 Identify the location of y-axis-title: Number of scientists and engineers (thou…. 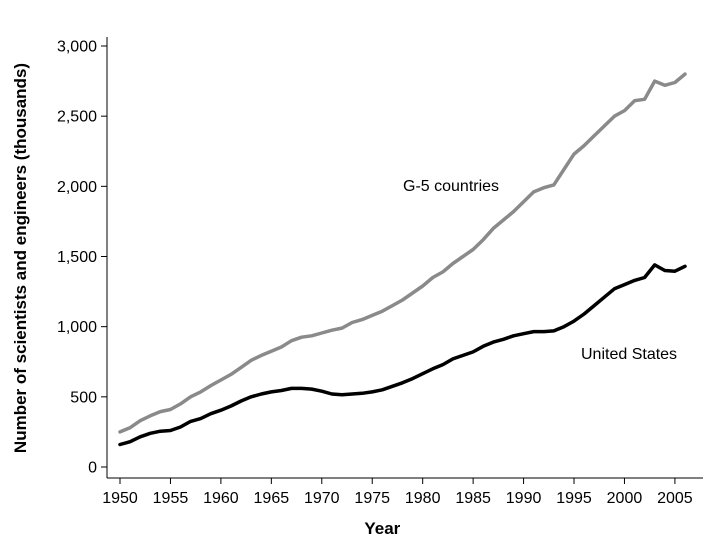
(20, 258).